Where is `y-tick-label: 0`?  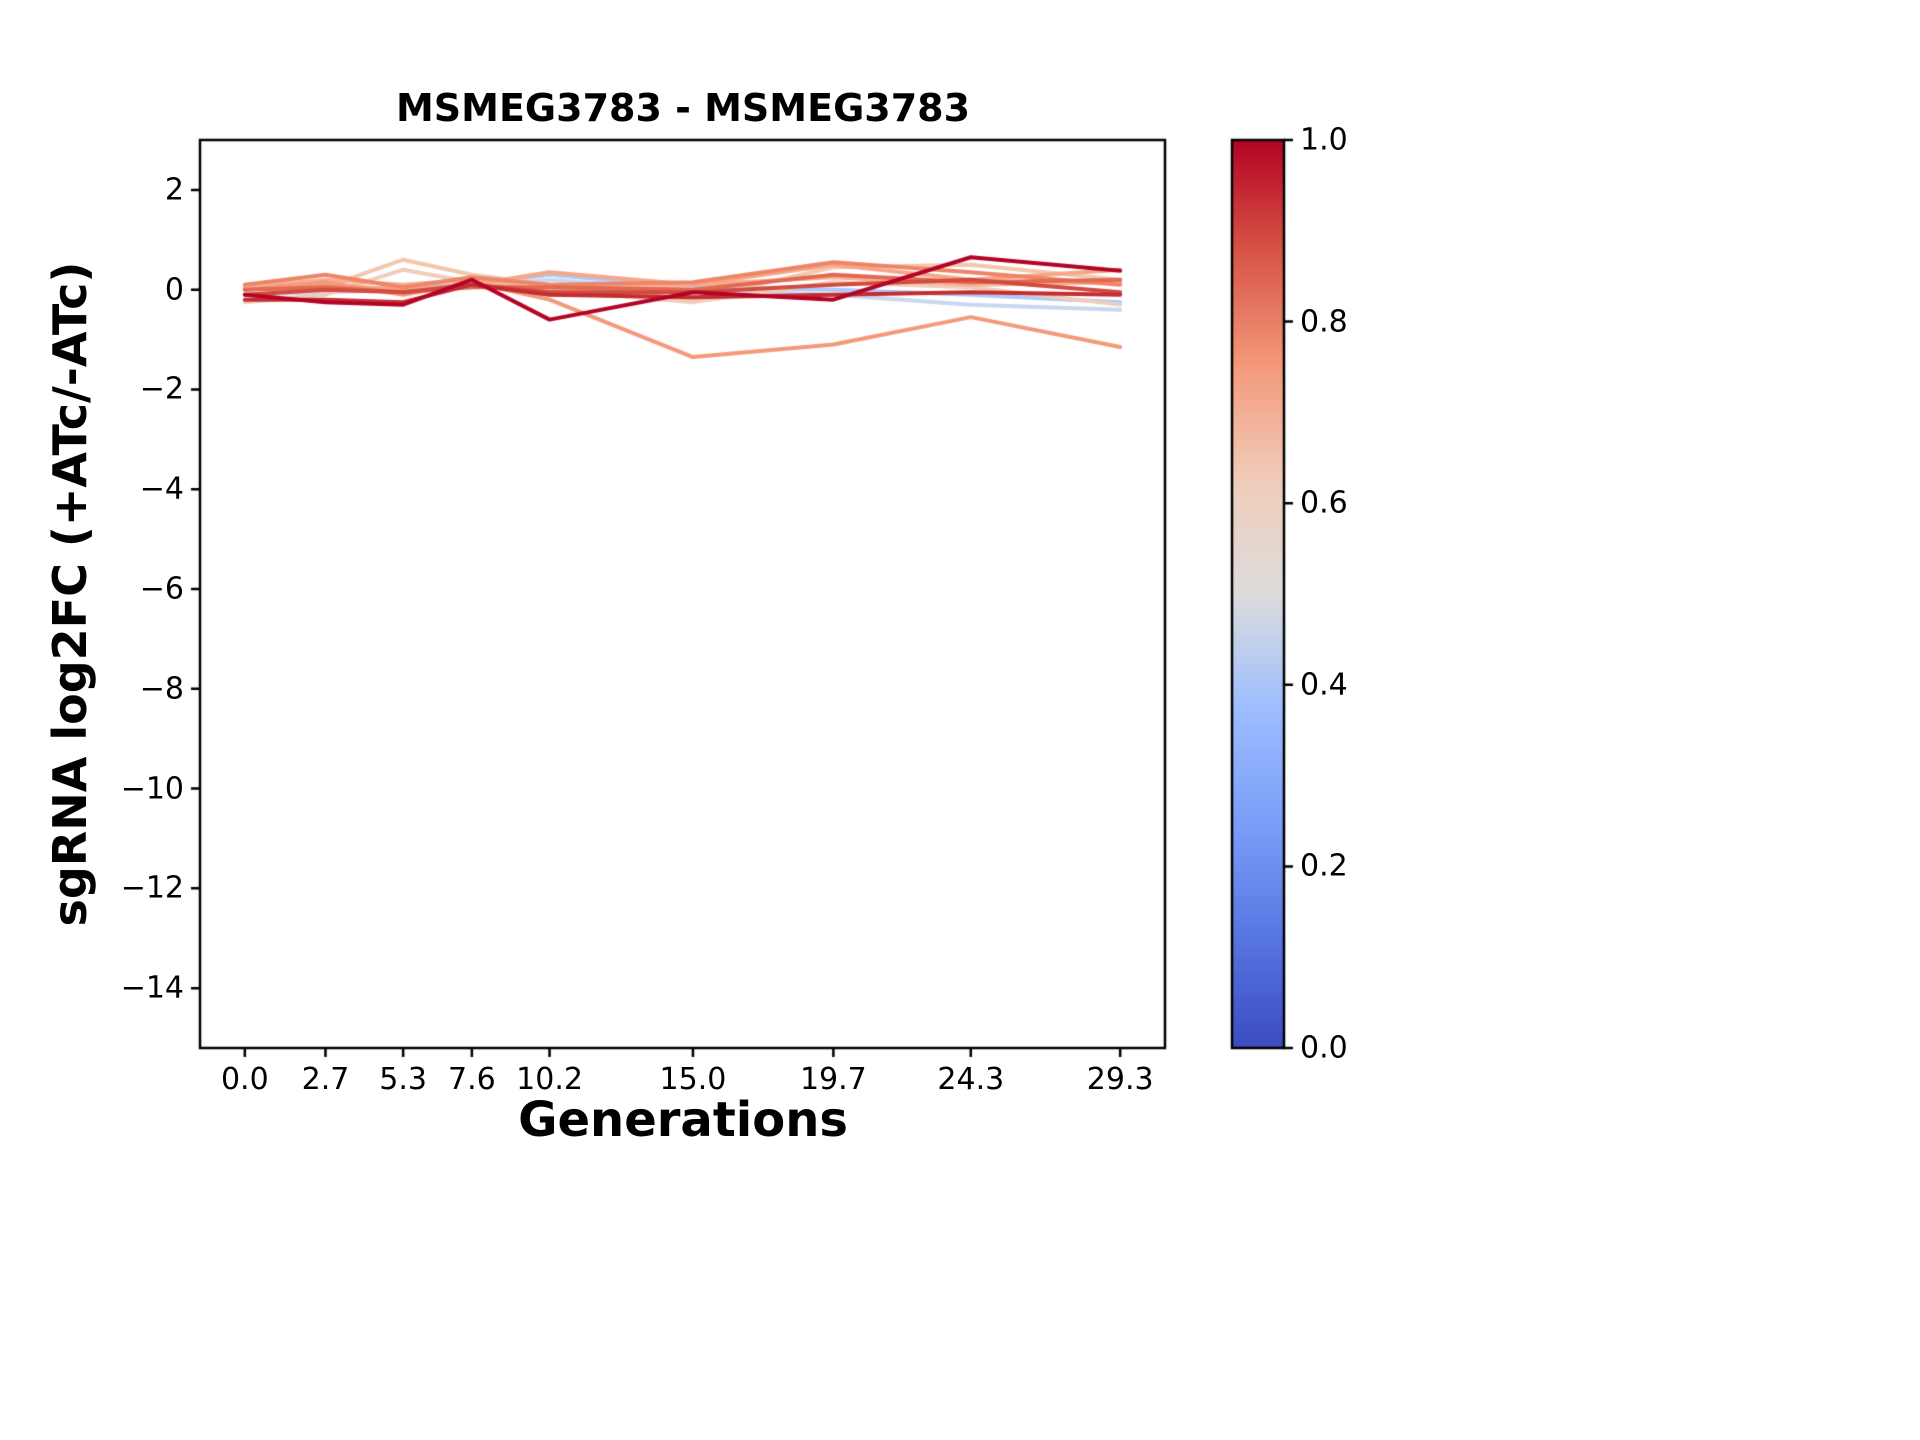
y-tick-label: 0 is located at coordinates (174, 290).